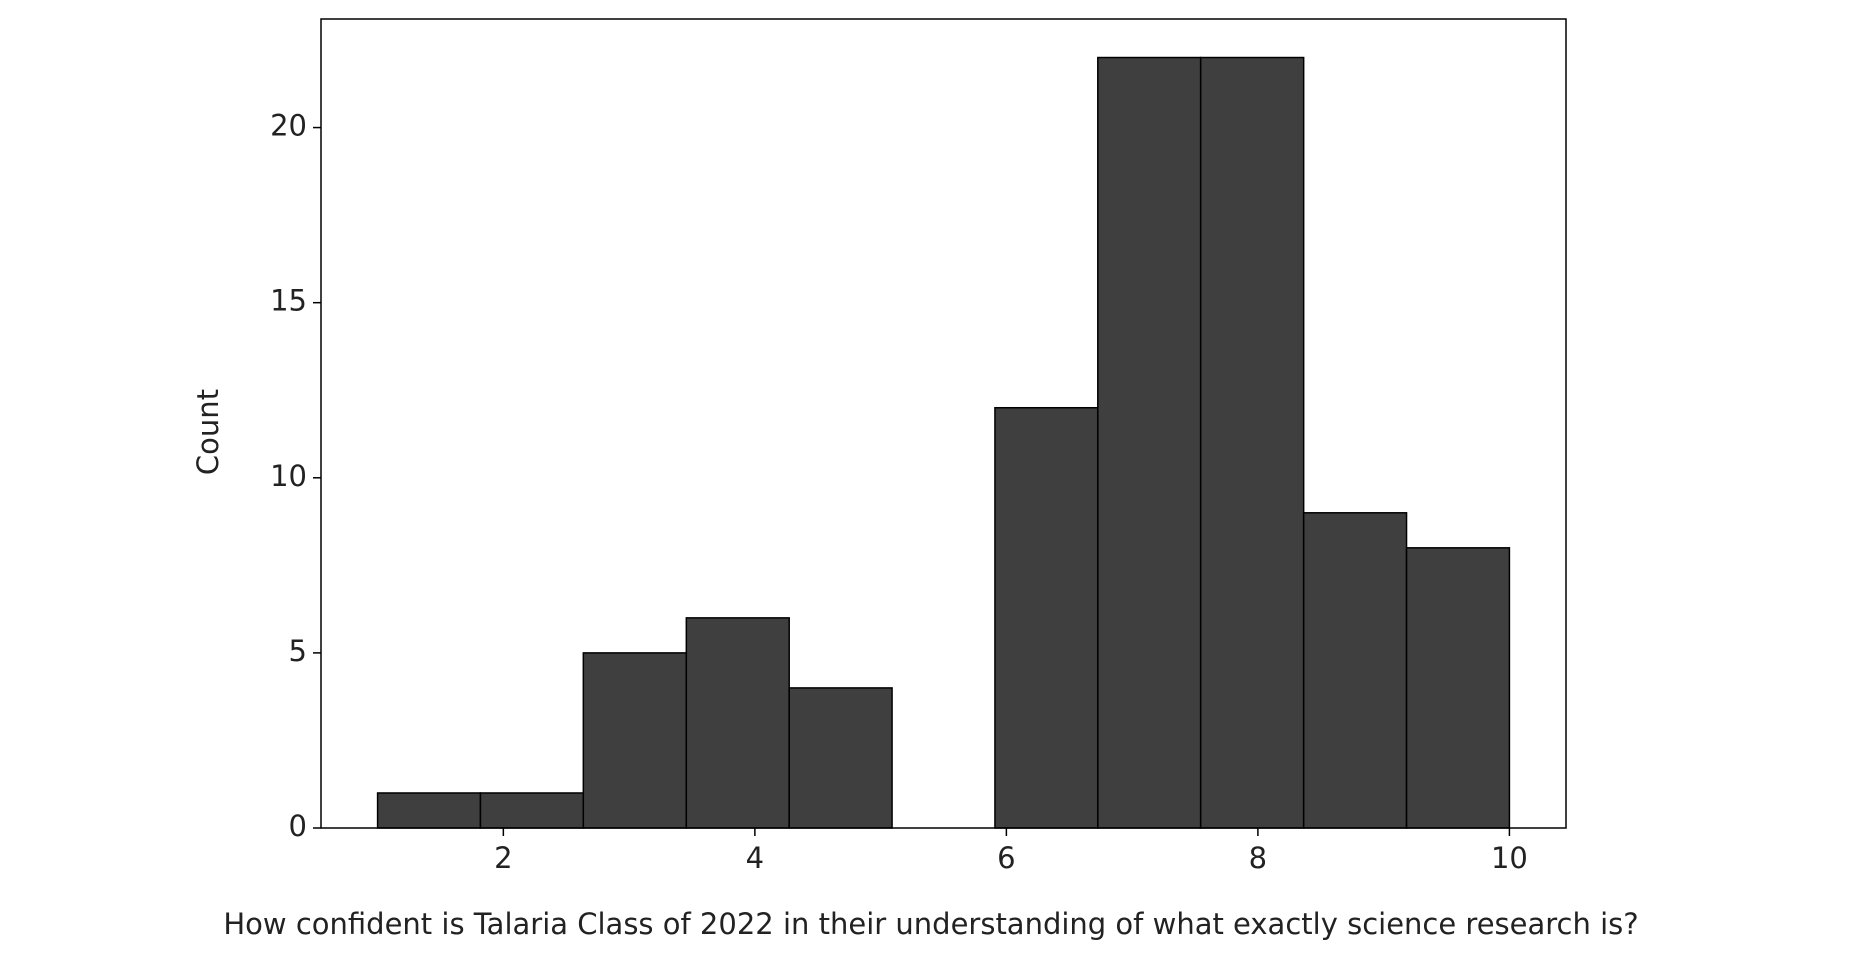 This screenshot has width=1862, height=960. Describe the element at coordinates (208, 432) in the screenshot. I see `y-axis-label: Count` at that location.